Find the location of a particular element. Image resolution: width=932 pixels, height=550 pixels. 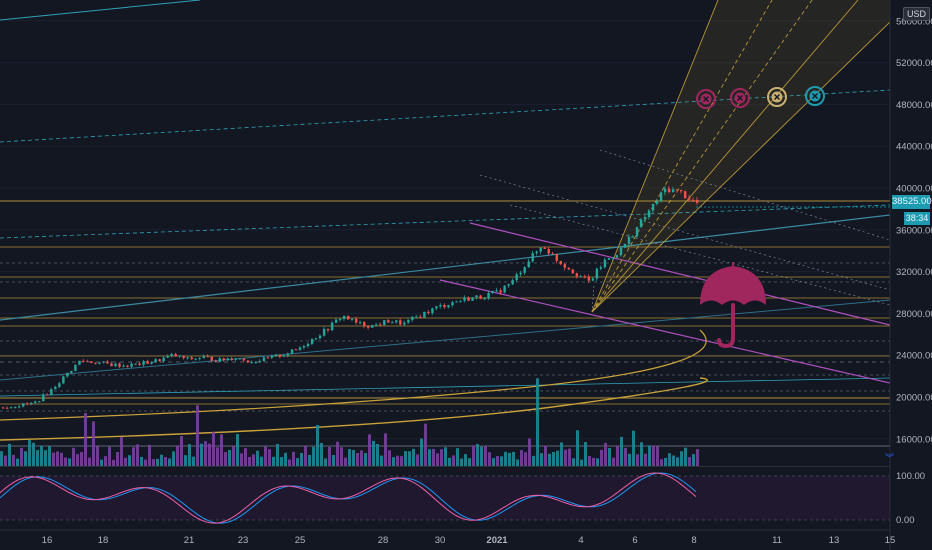

price-axis-label: 36000.00 is located at coordinates (914, 230).